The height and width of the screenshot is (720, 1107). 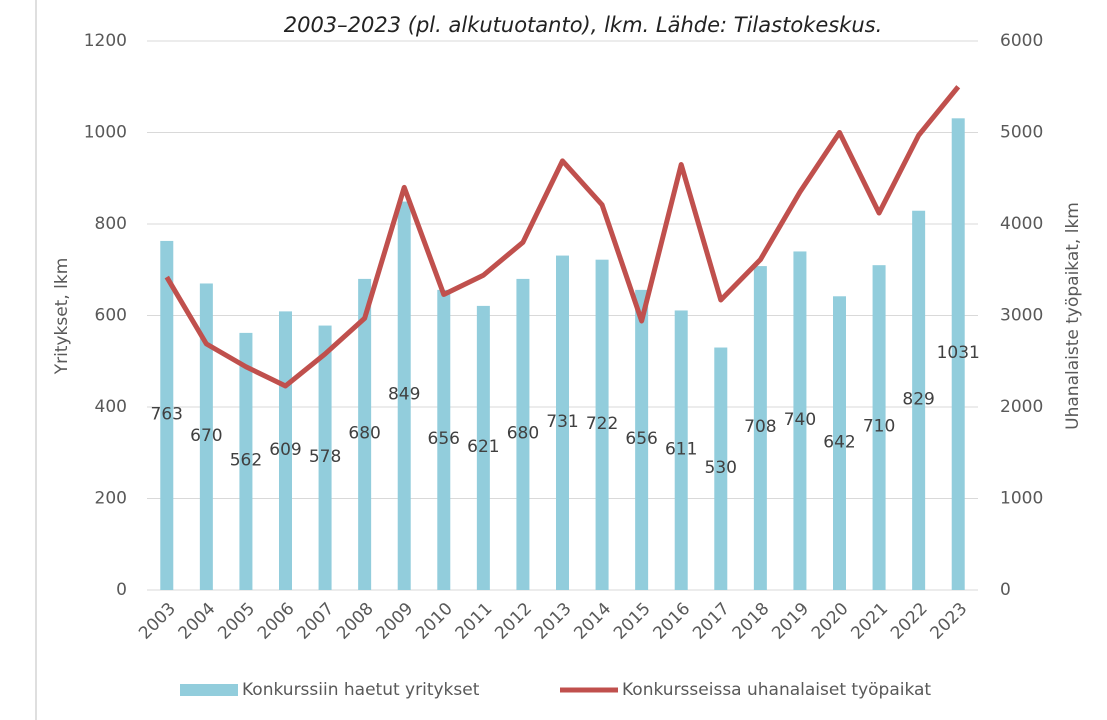 I want to click on x-tick-label: 2013, so click(x=553, y=621).